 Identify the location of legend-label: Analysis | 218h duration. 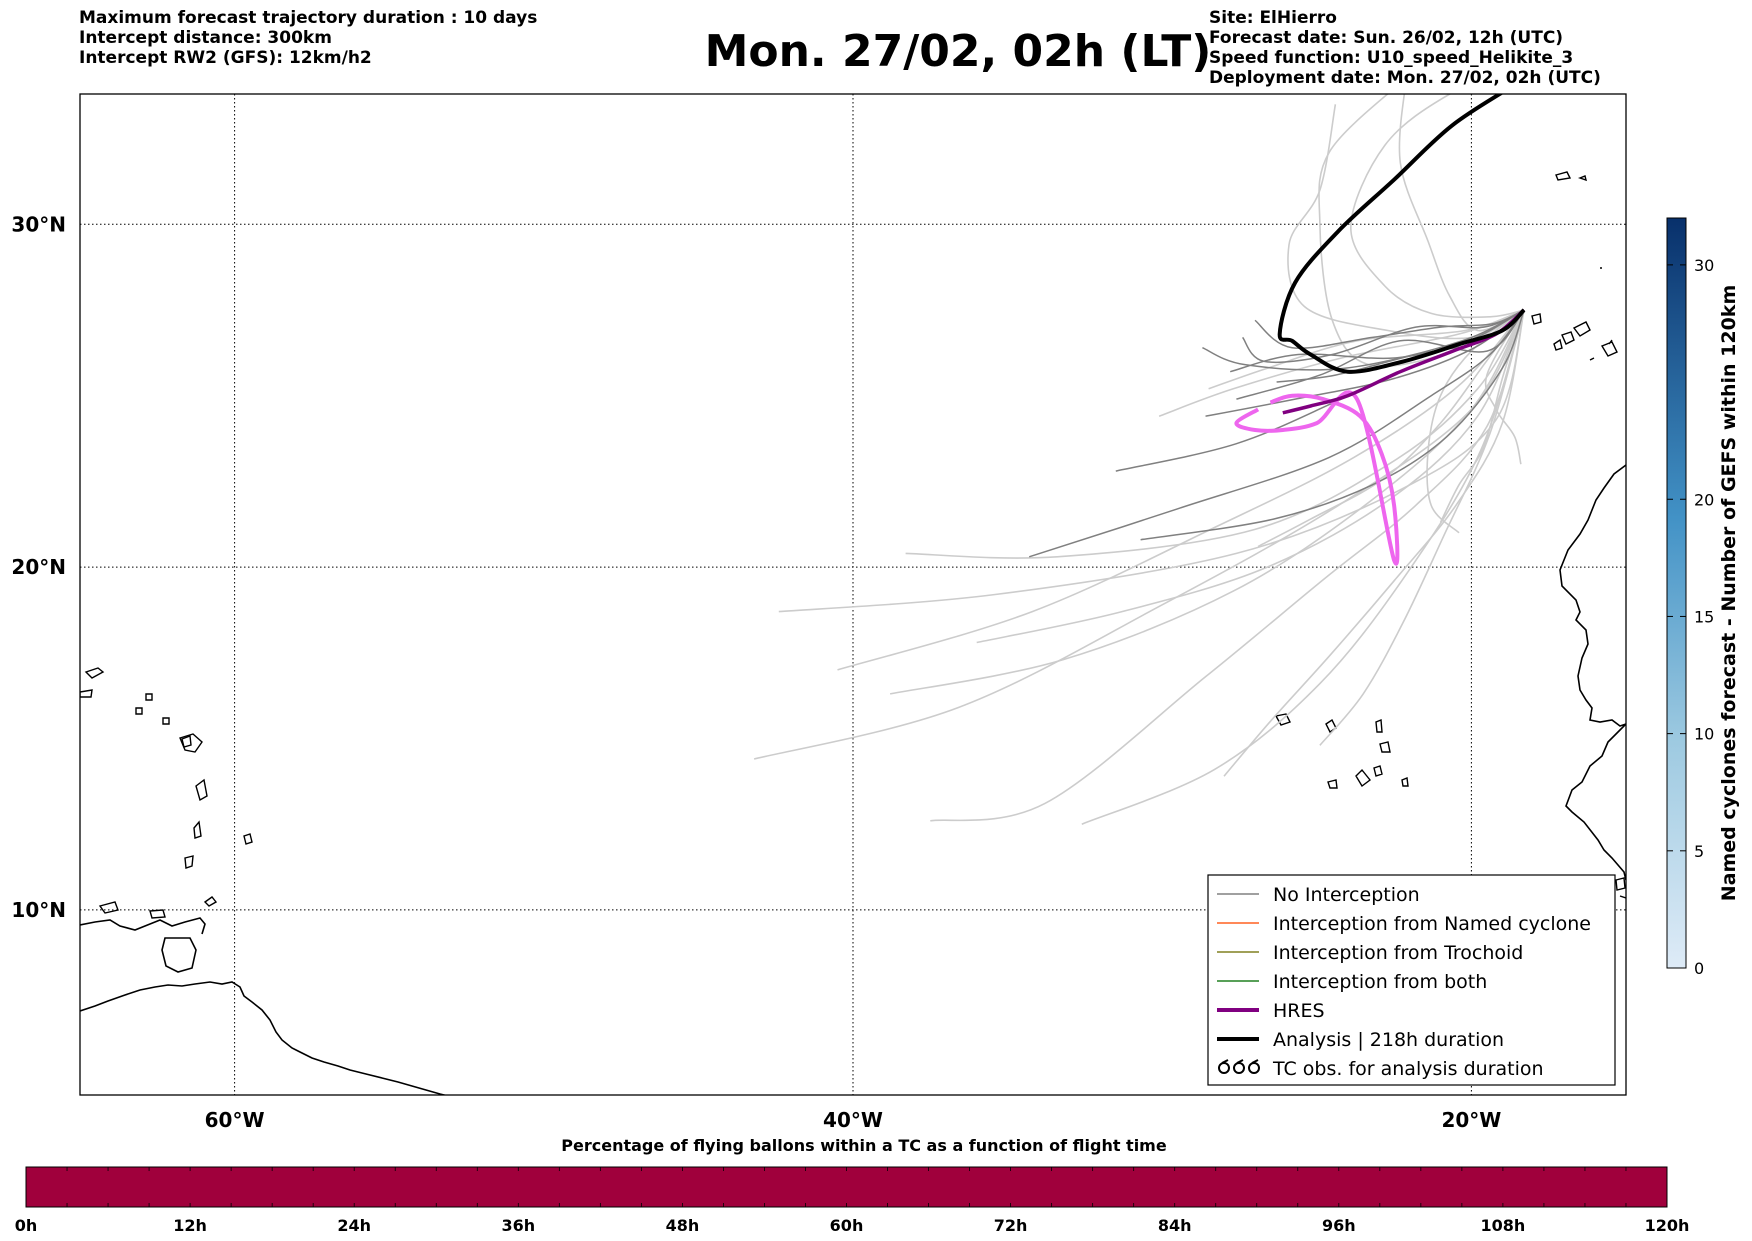
(1388, 1040).